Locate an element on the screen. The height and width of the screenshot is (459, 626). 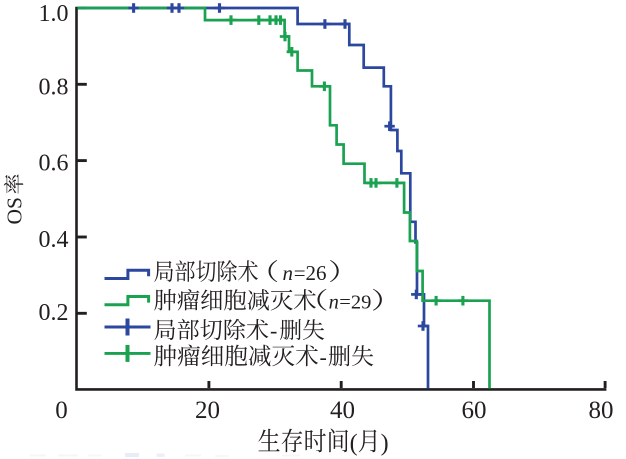
svg-text: =29 is located at coordinates (355, 303).